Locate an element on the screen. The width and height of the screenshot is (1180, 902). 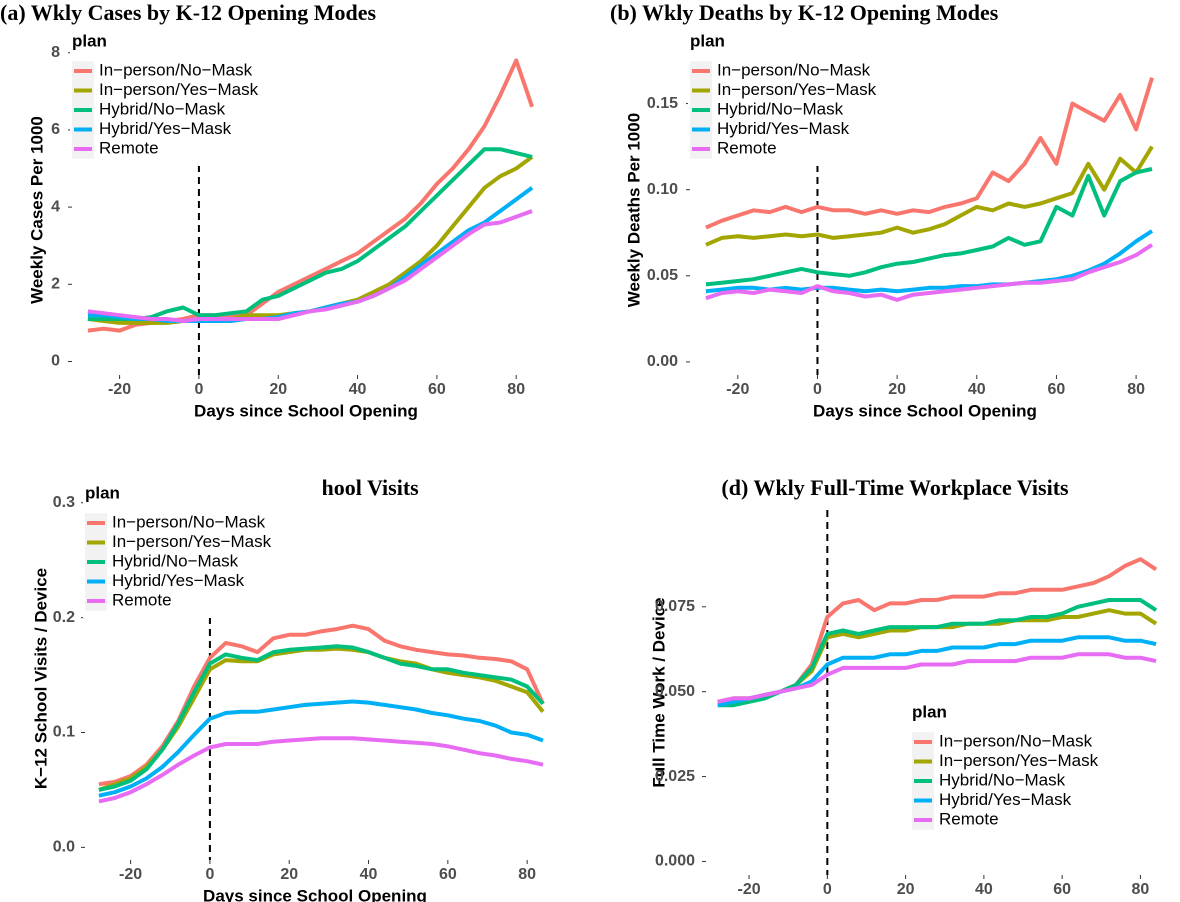
y-tick-label: 0.050 is located at coordinates (675, 691).